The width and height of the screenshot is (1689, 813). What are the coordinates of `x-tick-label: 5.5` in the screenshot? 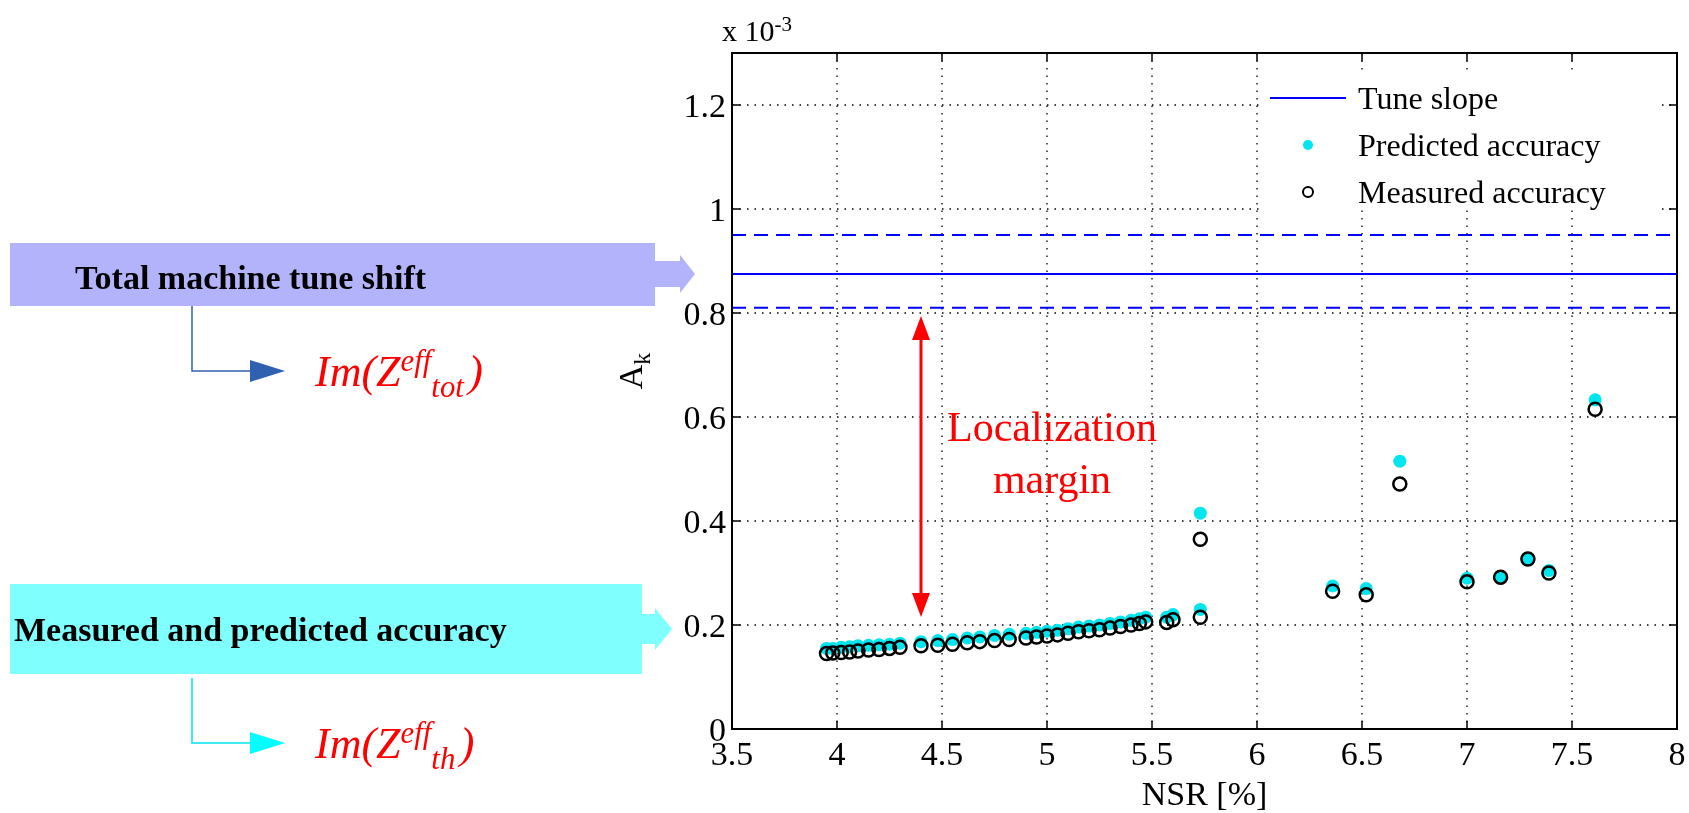 It's located at (1152, 753).